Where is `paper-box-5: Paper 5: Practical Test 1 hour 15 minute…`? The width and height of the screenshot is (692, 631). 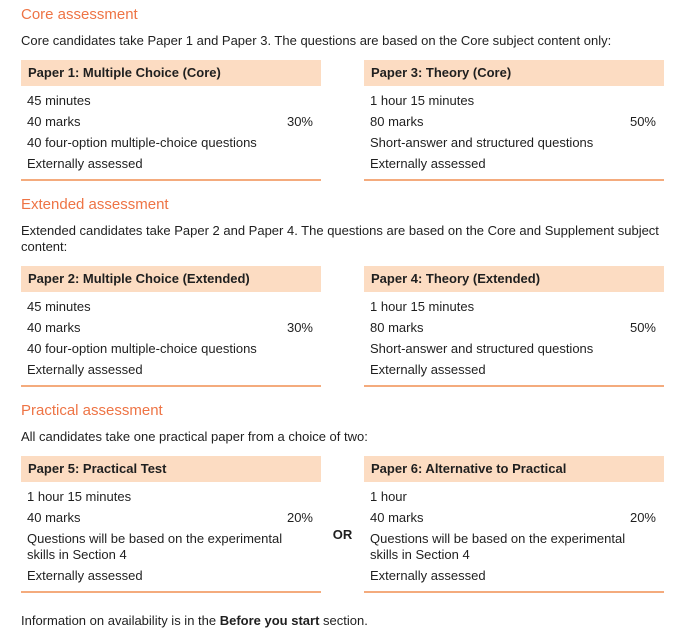 paper-box-5: Paper 5: Practical Test 1 hour 15 minute… is located at coordinates (171, 524).